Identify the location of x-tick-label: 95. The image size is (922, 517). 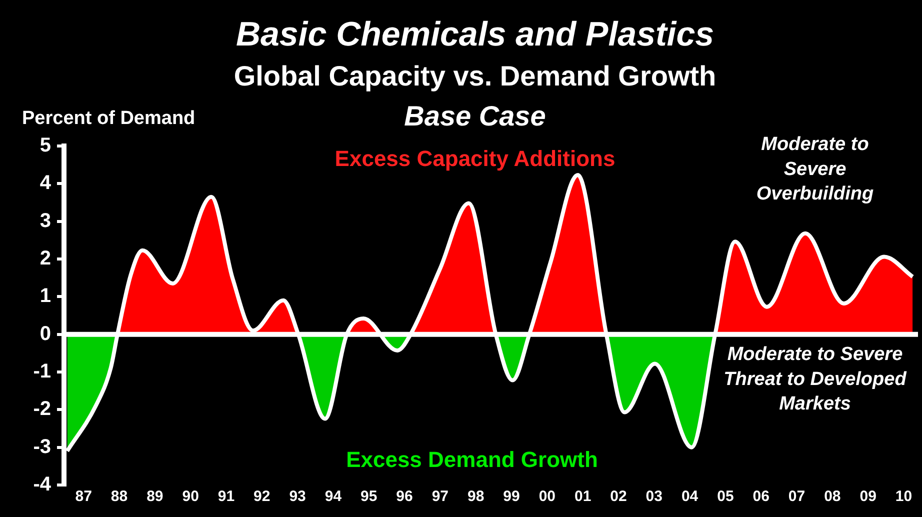
(369, 497).